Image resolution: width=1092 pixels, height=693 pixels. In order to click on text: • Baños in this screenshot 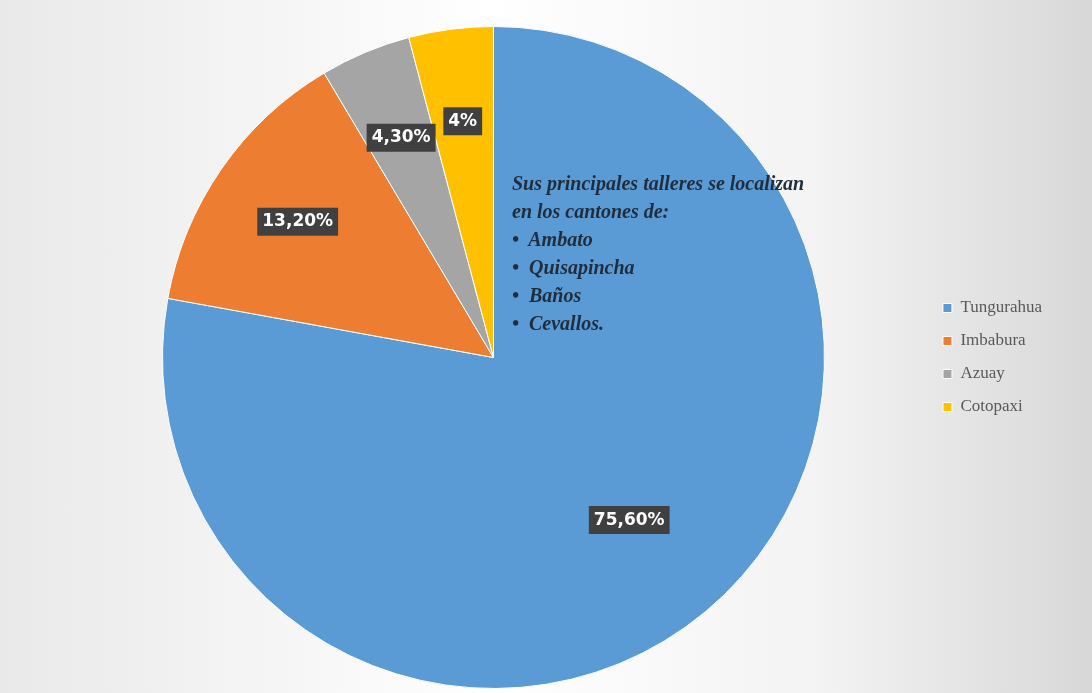, I will do `click(547, 295)`.